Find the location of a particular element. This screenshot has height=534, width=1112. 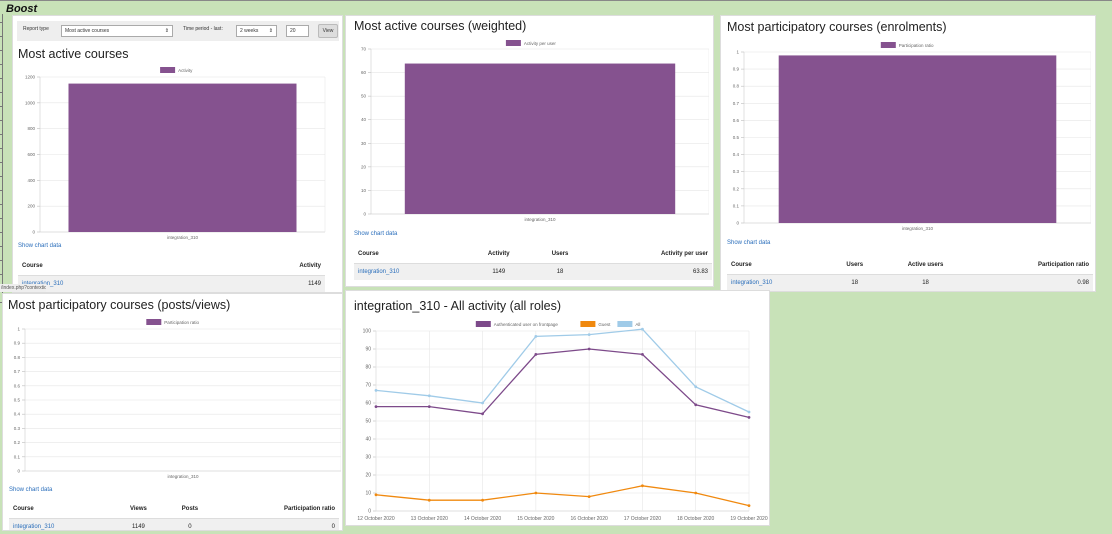

panel-title: Most participatory courses (enrolments) is located at coordinates (837, 27).